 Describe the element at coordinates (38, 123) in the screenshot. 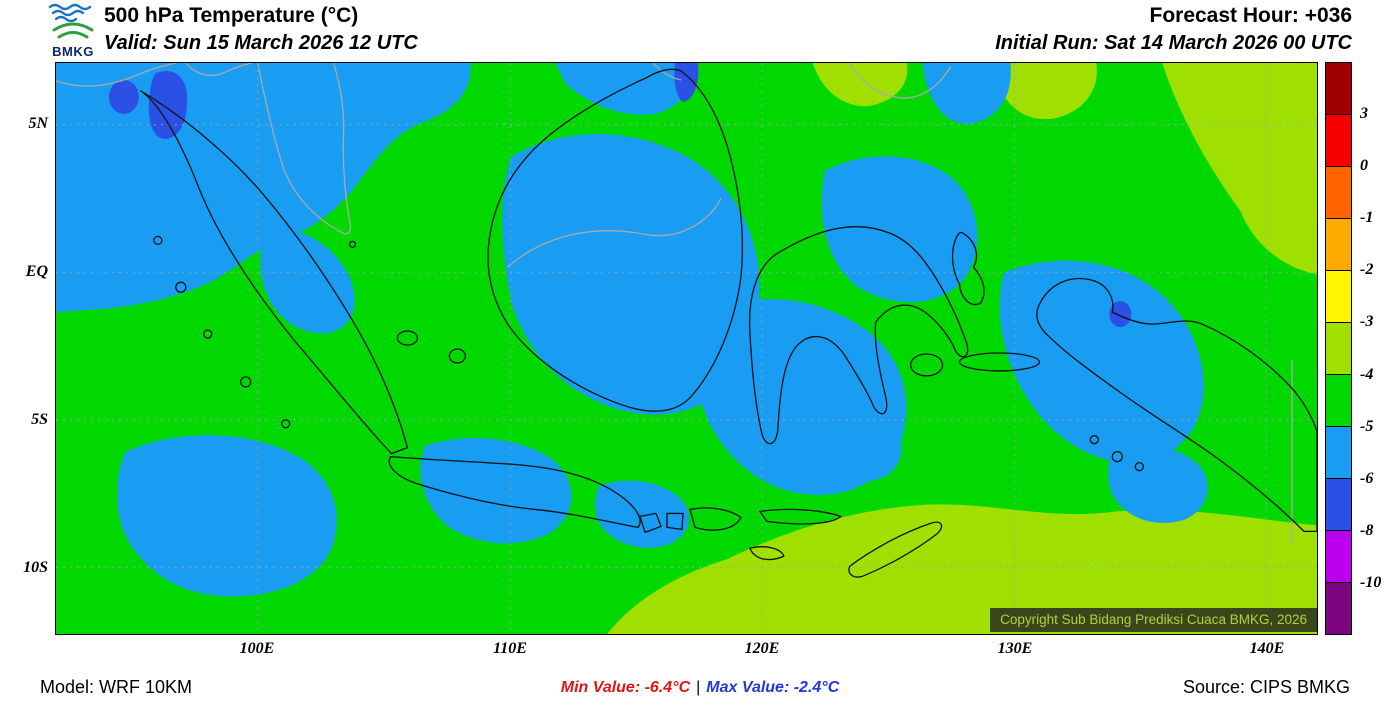

I see `lat-label-5n: 5N` at that location.